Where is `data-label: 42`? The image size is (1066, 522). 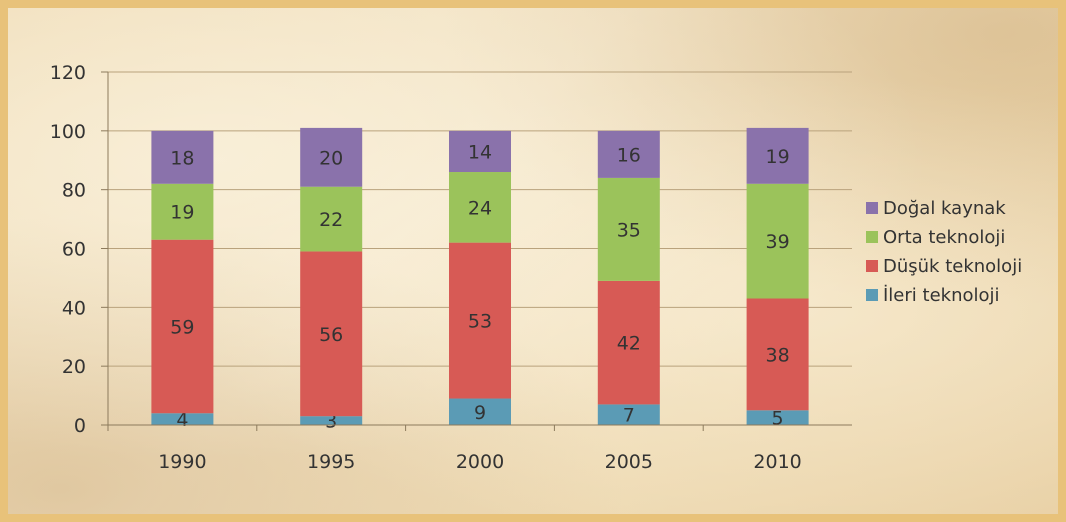
data-label: 42 is located at coordinates (629, 344).